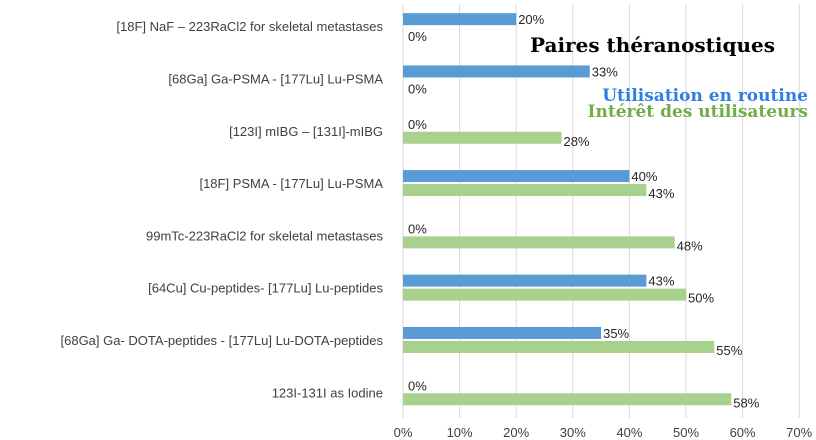  What do you see at coordinates (531, 19) in the screenshot?
I see `data-label: 20%` at bounding box center [531, 19].